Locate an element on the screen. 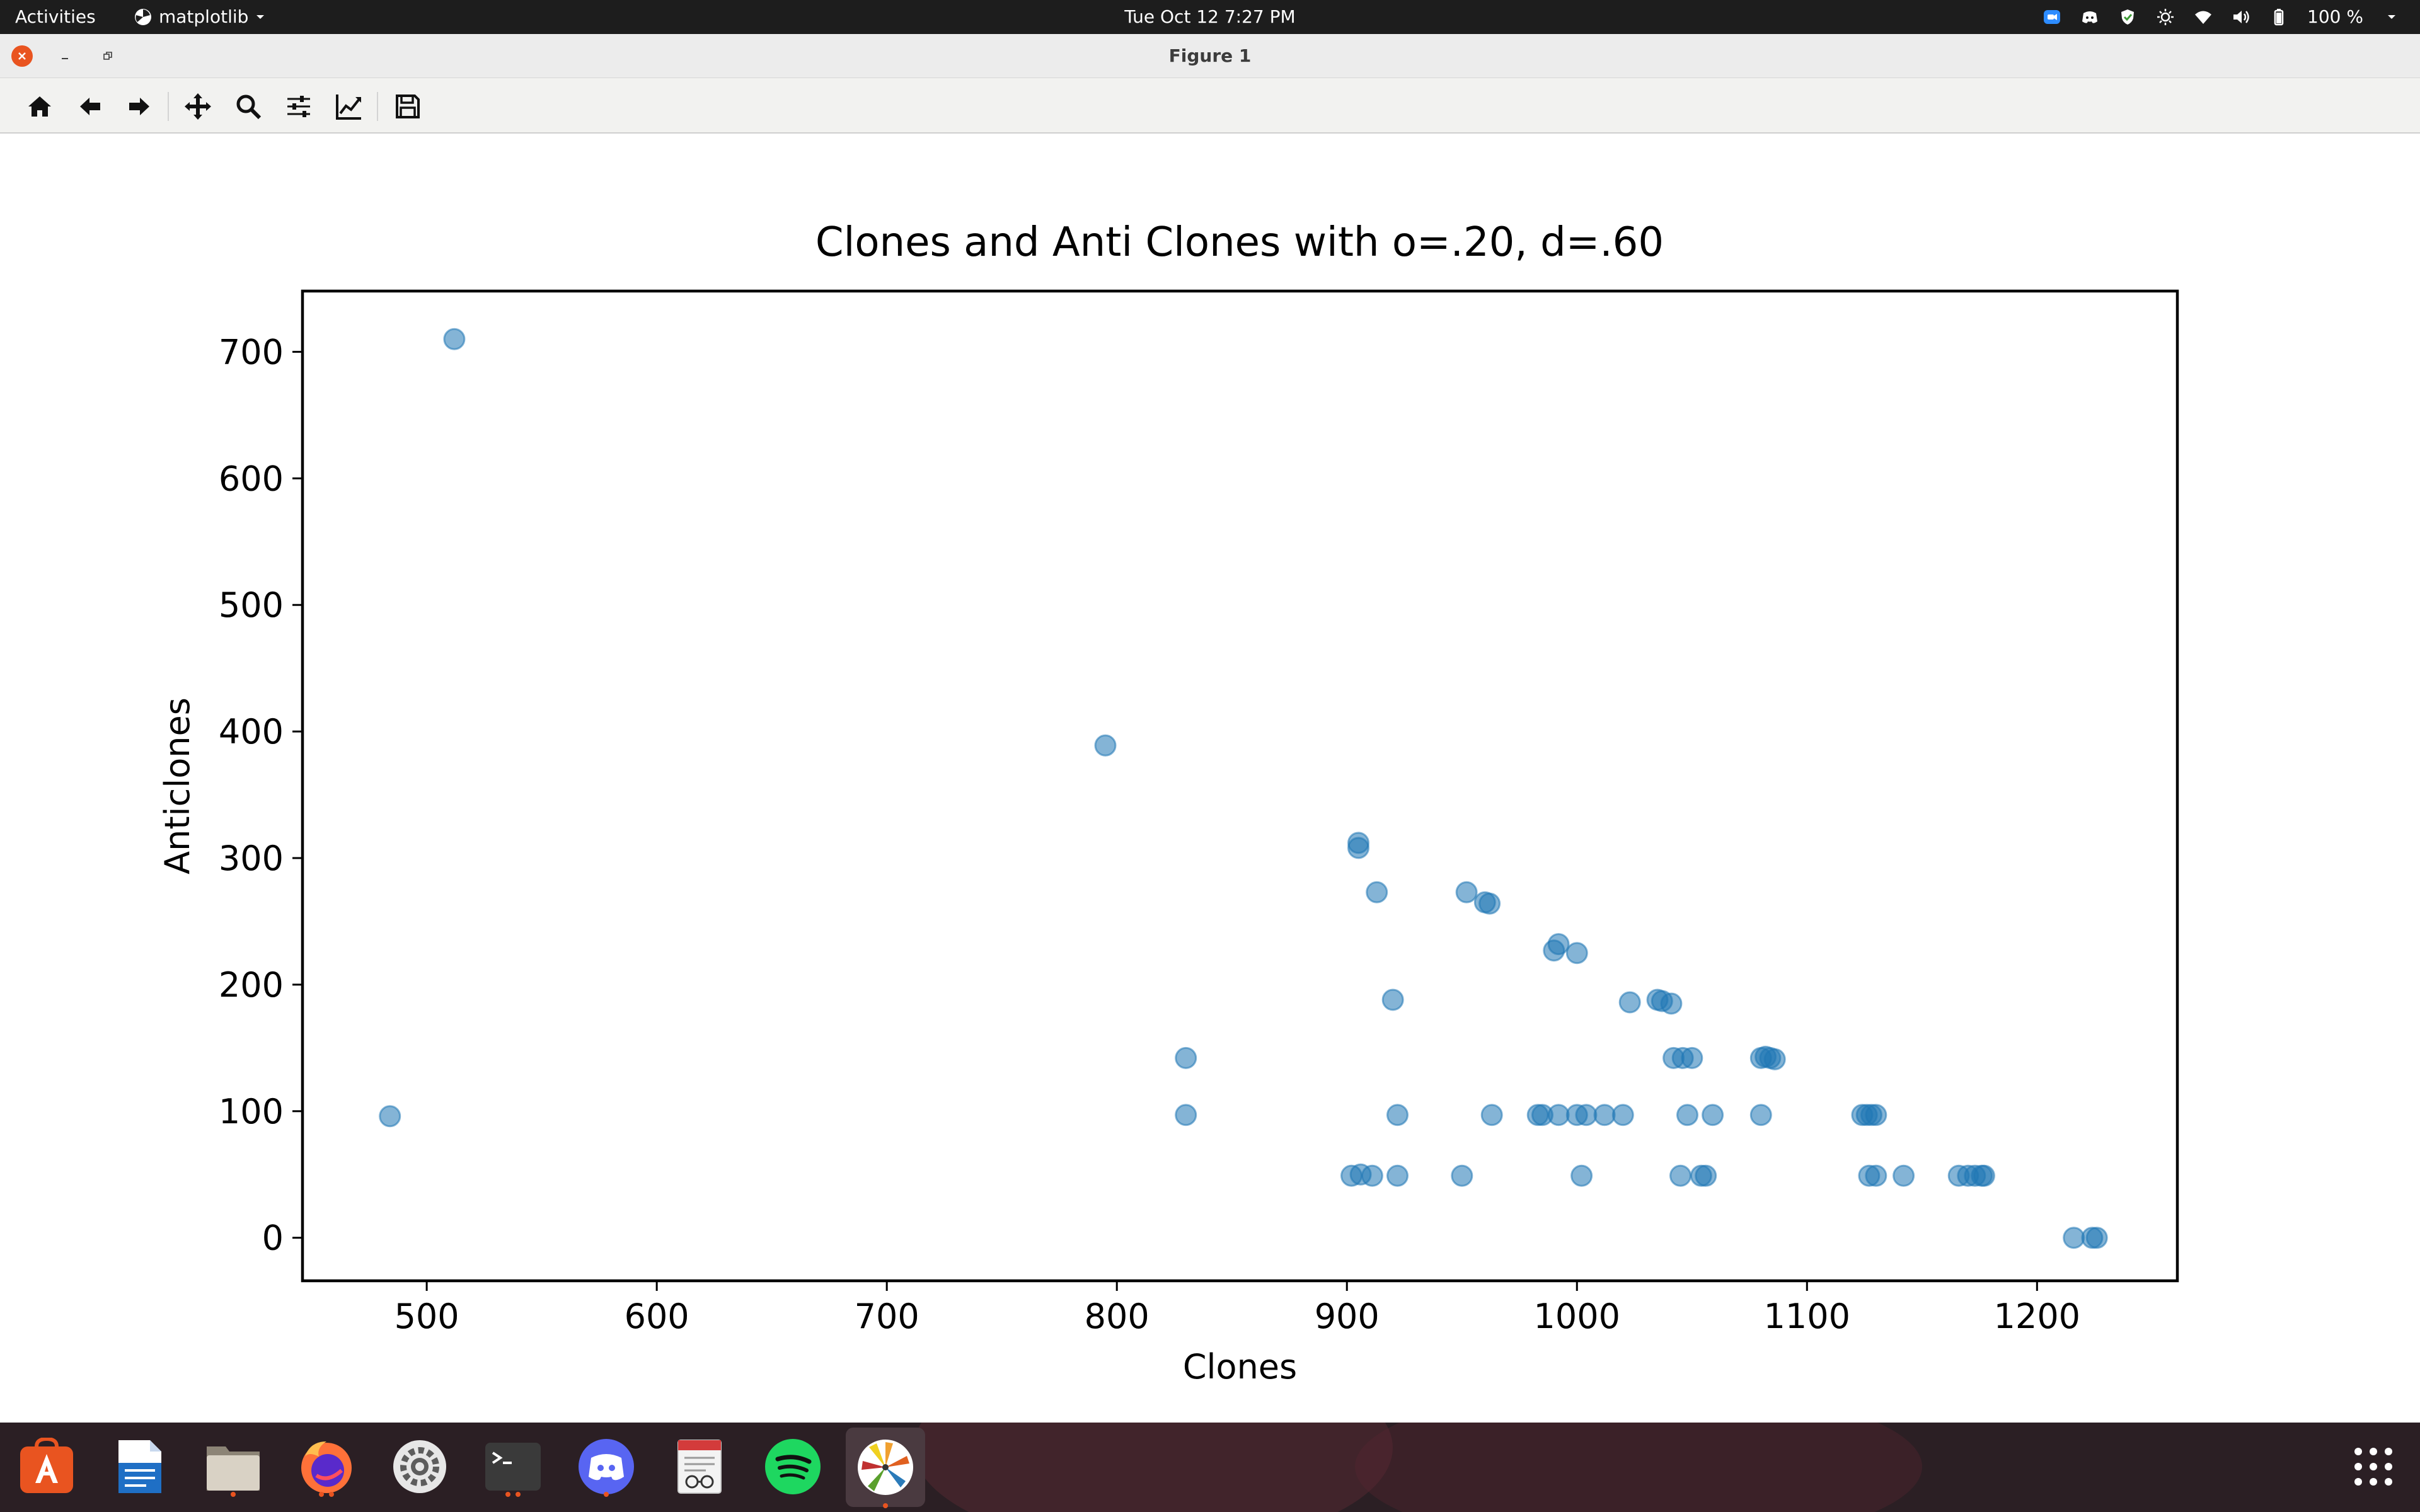  window-title: Figure 1 is located at coordinates (1210, 55).